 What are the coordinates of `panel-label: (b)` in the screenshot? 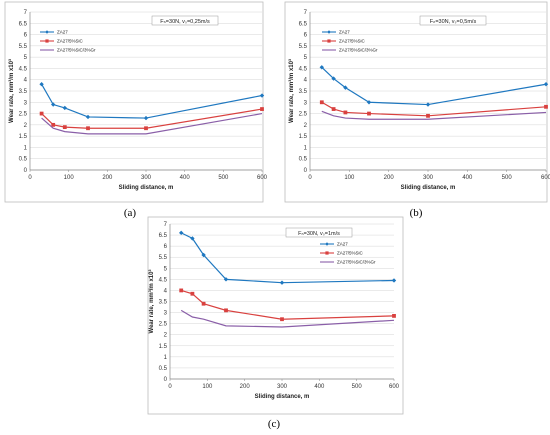 It's located at (416, 213).